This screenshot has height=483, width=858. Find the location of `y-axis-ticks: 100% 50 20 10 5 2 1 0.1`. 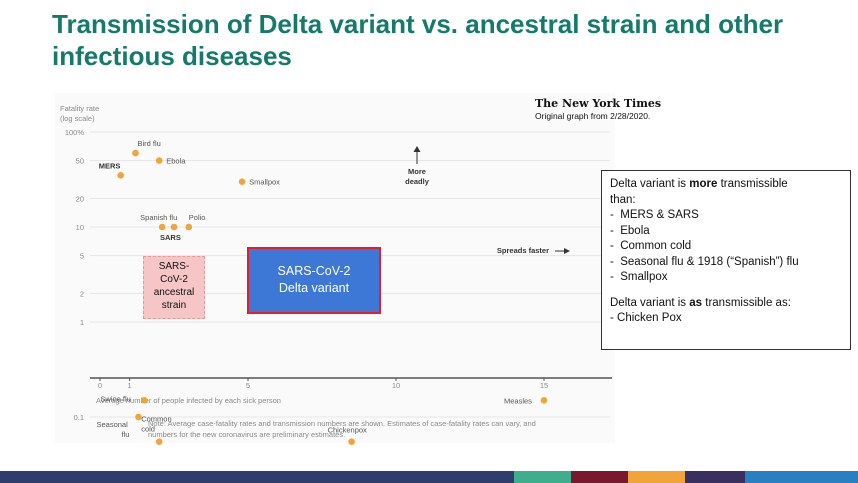

y-axis-ticks: 100% 50 20 10 5 2 1 0.1 is located at coordinates (75, 275).